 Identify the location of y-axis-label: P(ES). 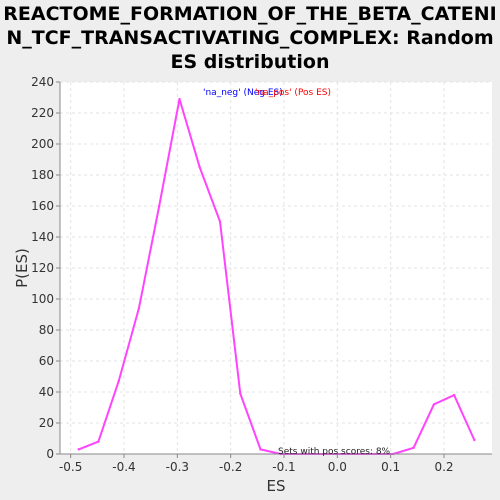
(22, 268).